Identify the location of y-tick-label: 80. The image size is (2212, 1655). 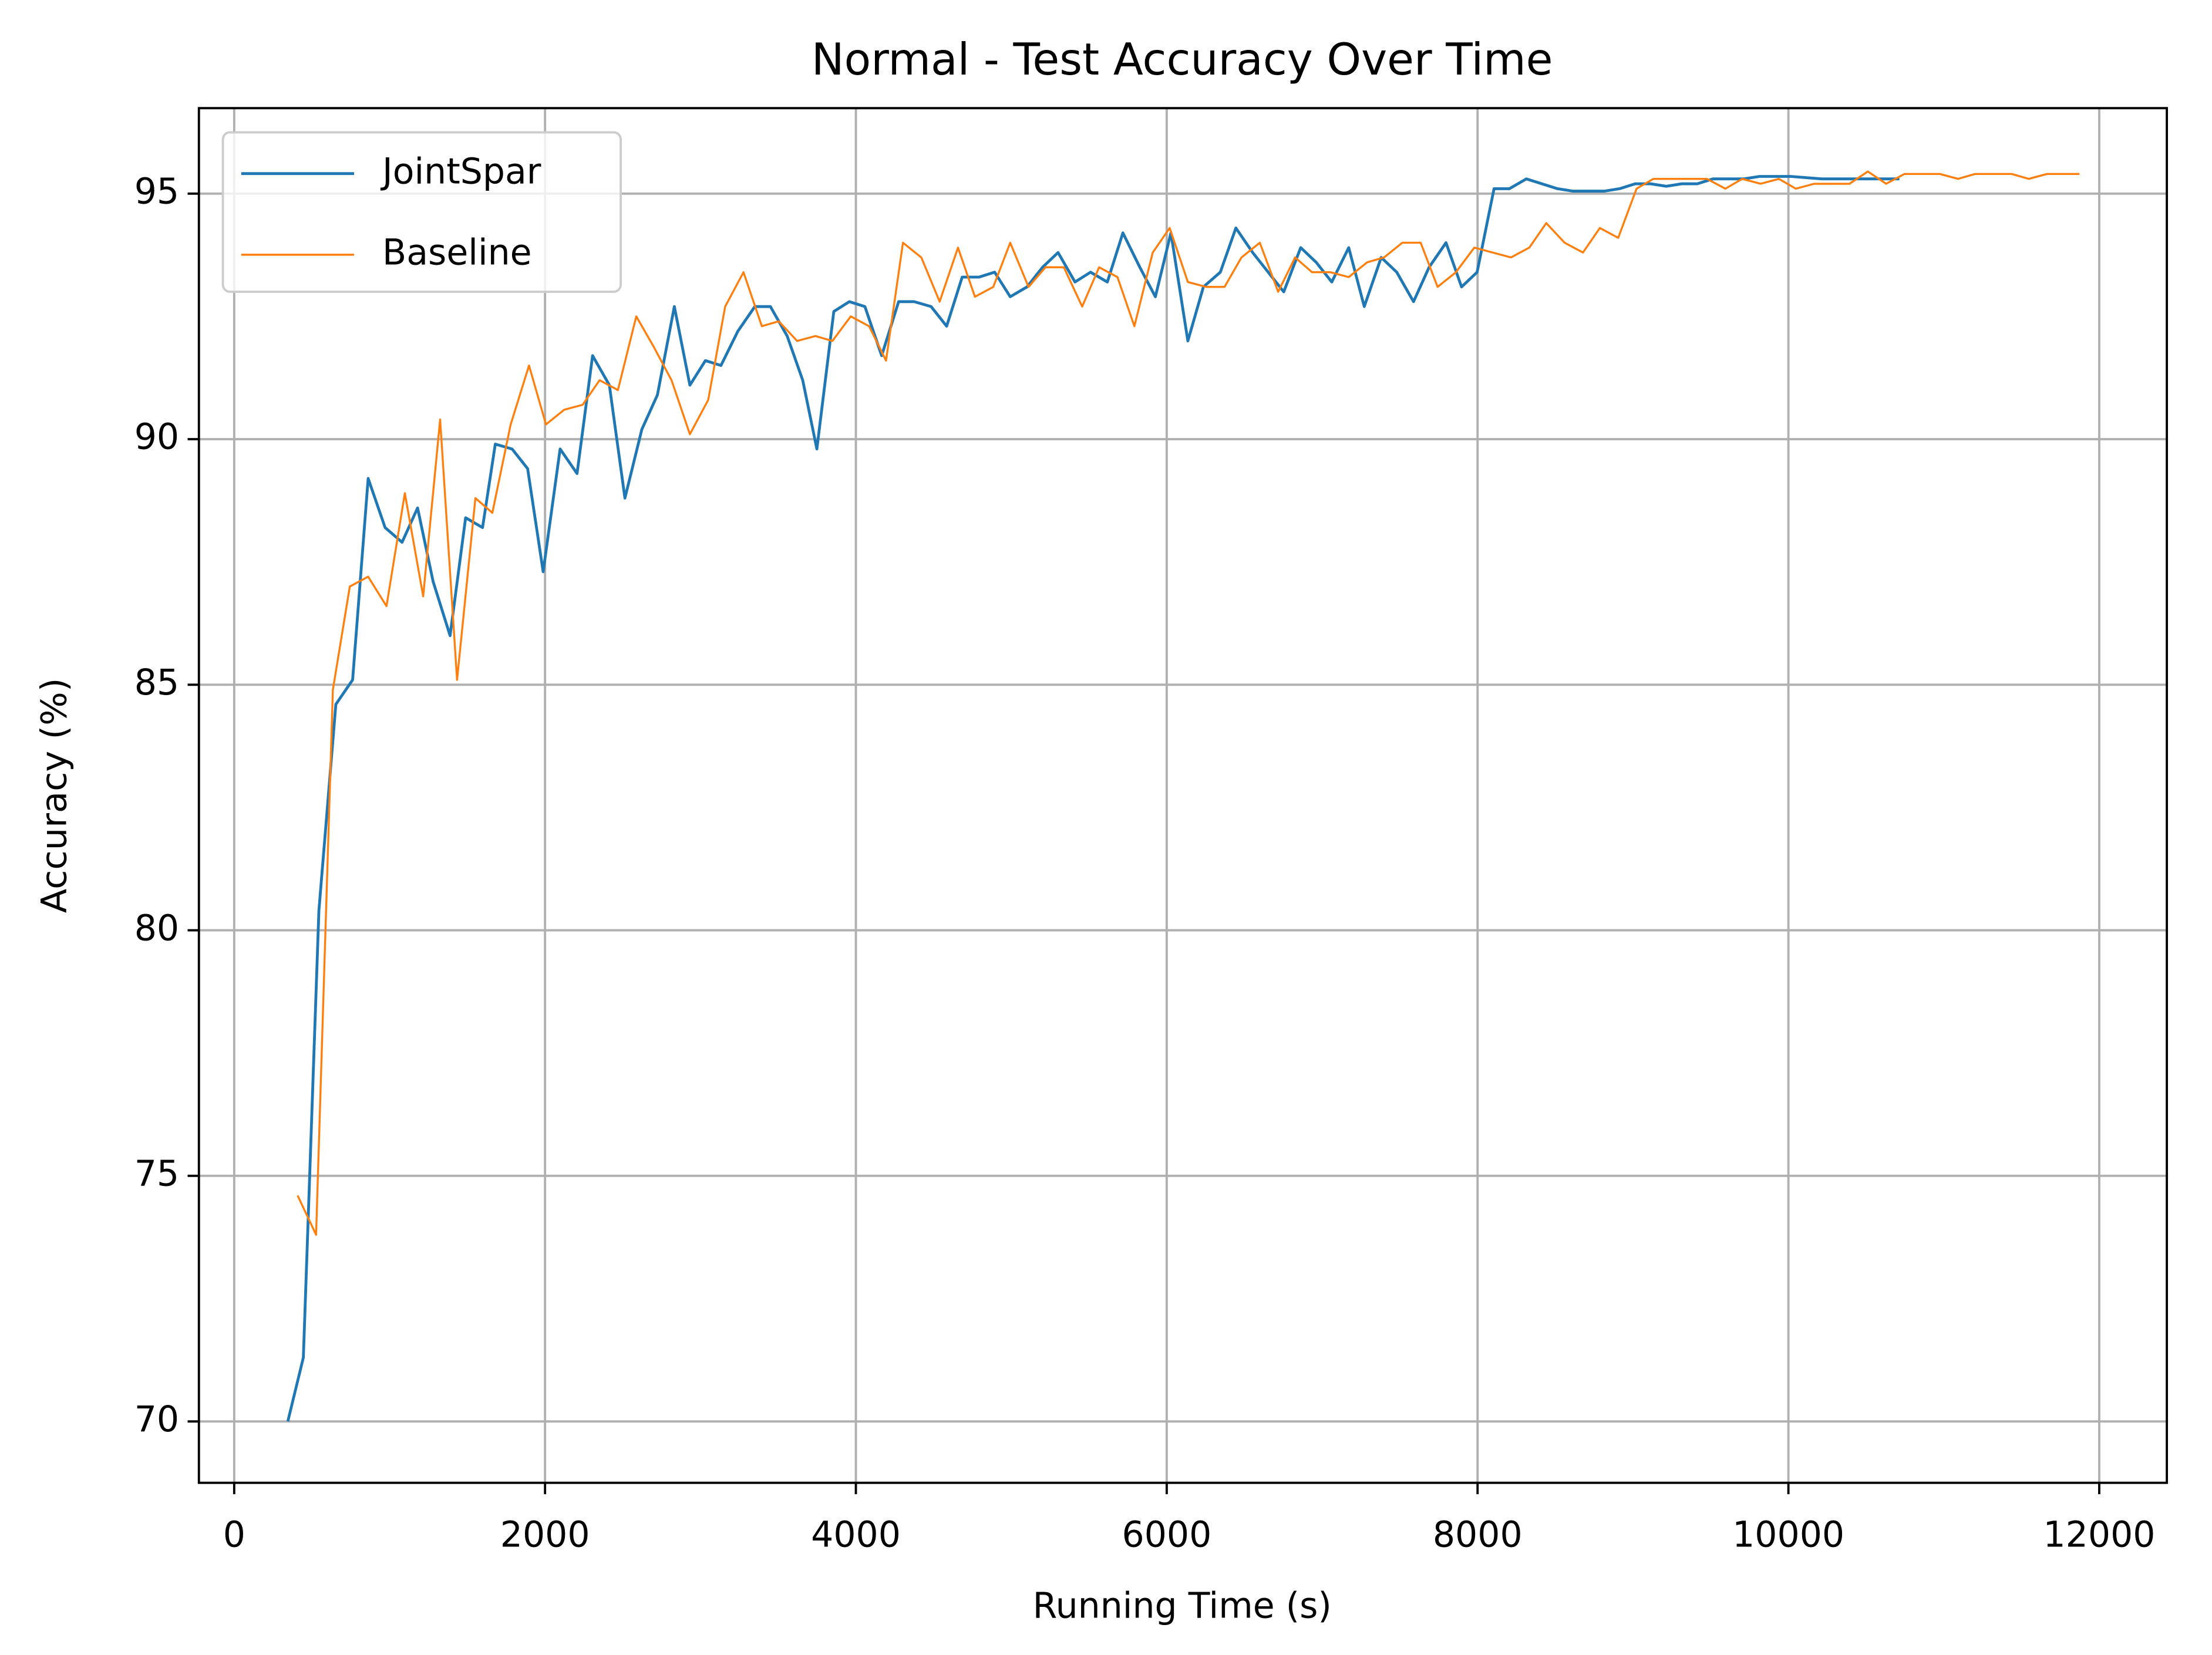
(157, 928).